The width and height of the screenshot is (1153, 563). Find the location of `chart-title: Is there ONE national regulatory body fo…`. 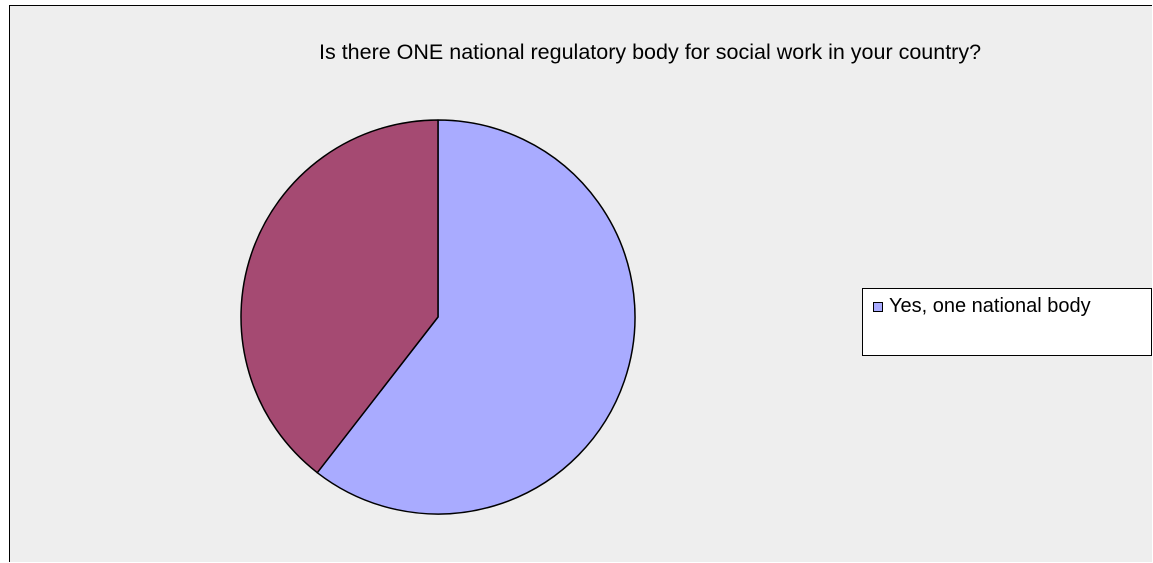

chart-title: Is there ONE national regulatory body fo… is located at coordinates (650, 52).